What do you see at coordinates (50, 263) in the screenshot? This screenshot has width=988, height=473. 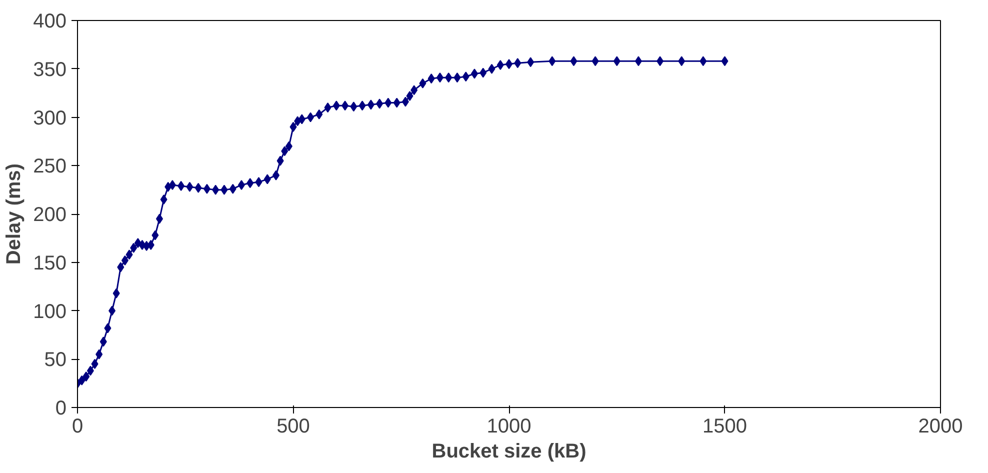 I see `y-tick-label: 150` at bounding box center [50, 263].